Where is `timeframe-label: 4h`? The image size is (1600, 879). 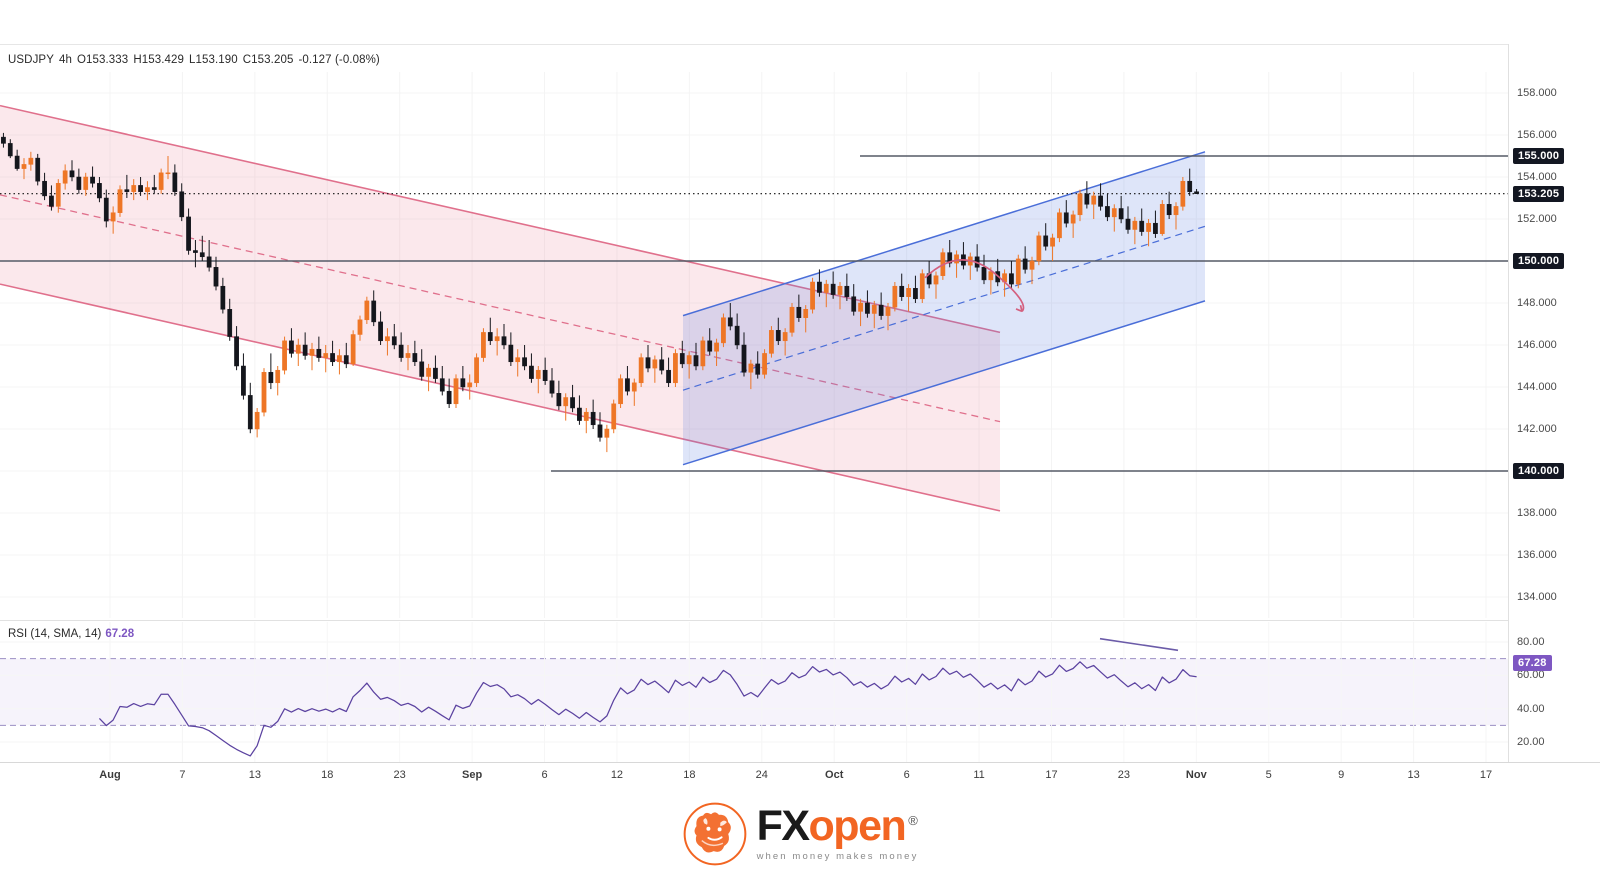 timeframe-label: 4h is located at coordinates (65, 60).